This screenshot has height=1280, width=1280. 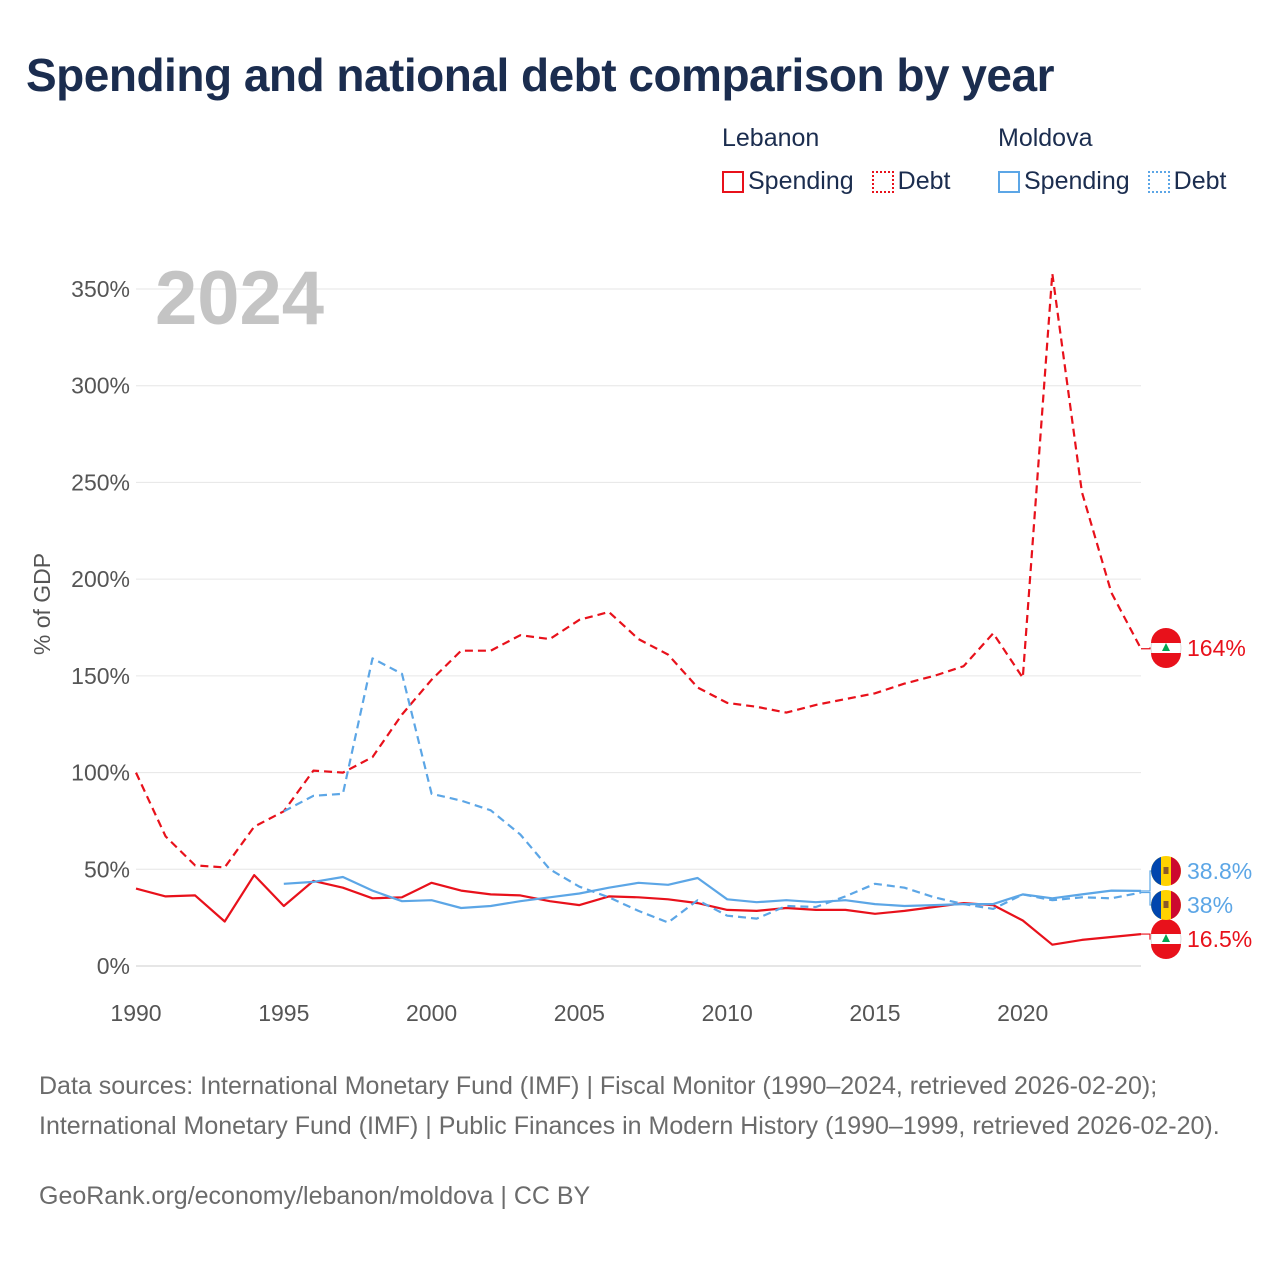 I want to click on x-tick-label: 1995, so click(x=283, y=1013).